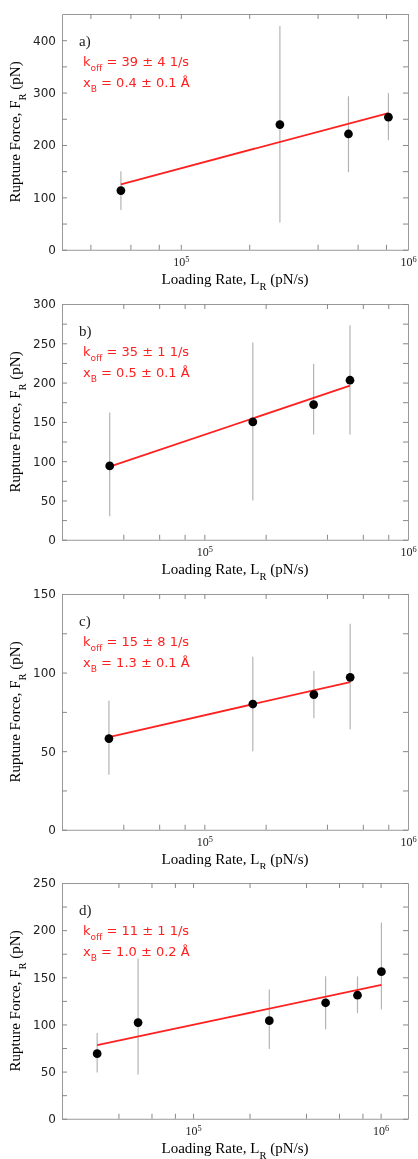 The image size is (418, 1159). I want to click on annotation: c), so click(85, 621).